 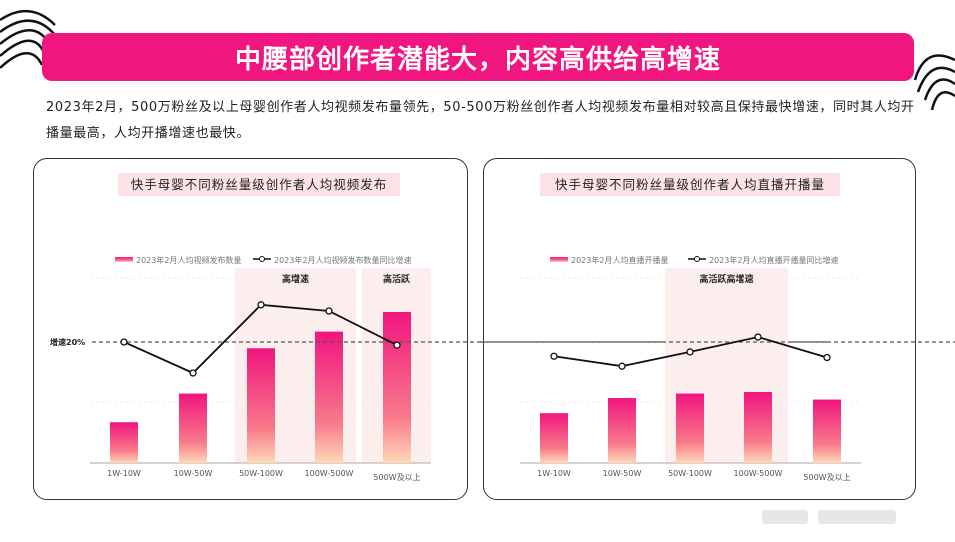 I want to click on highlight-label: 高增速, so click(x=295, y=279).